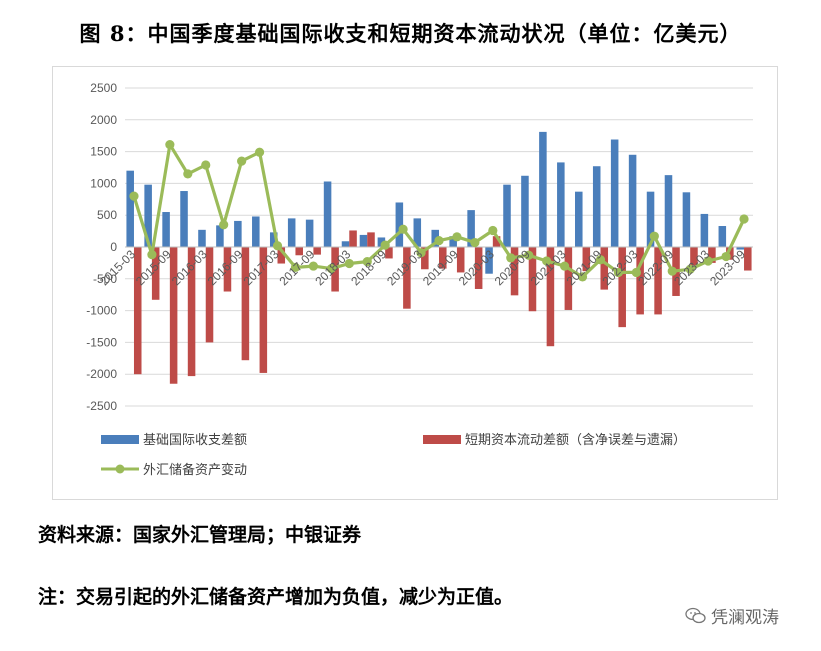  What do you see at coordinates (107, 215) in the screenshot?
I see `y-tick-label: 500` at bounding box center [107, 215].